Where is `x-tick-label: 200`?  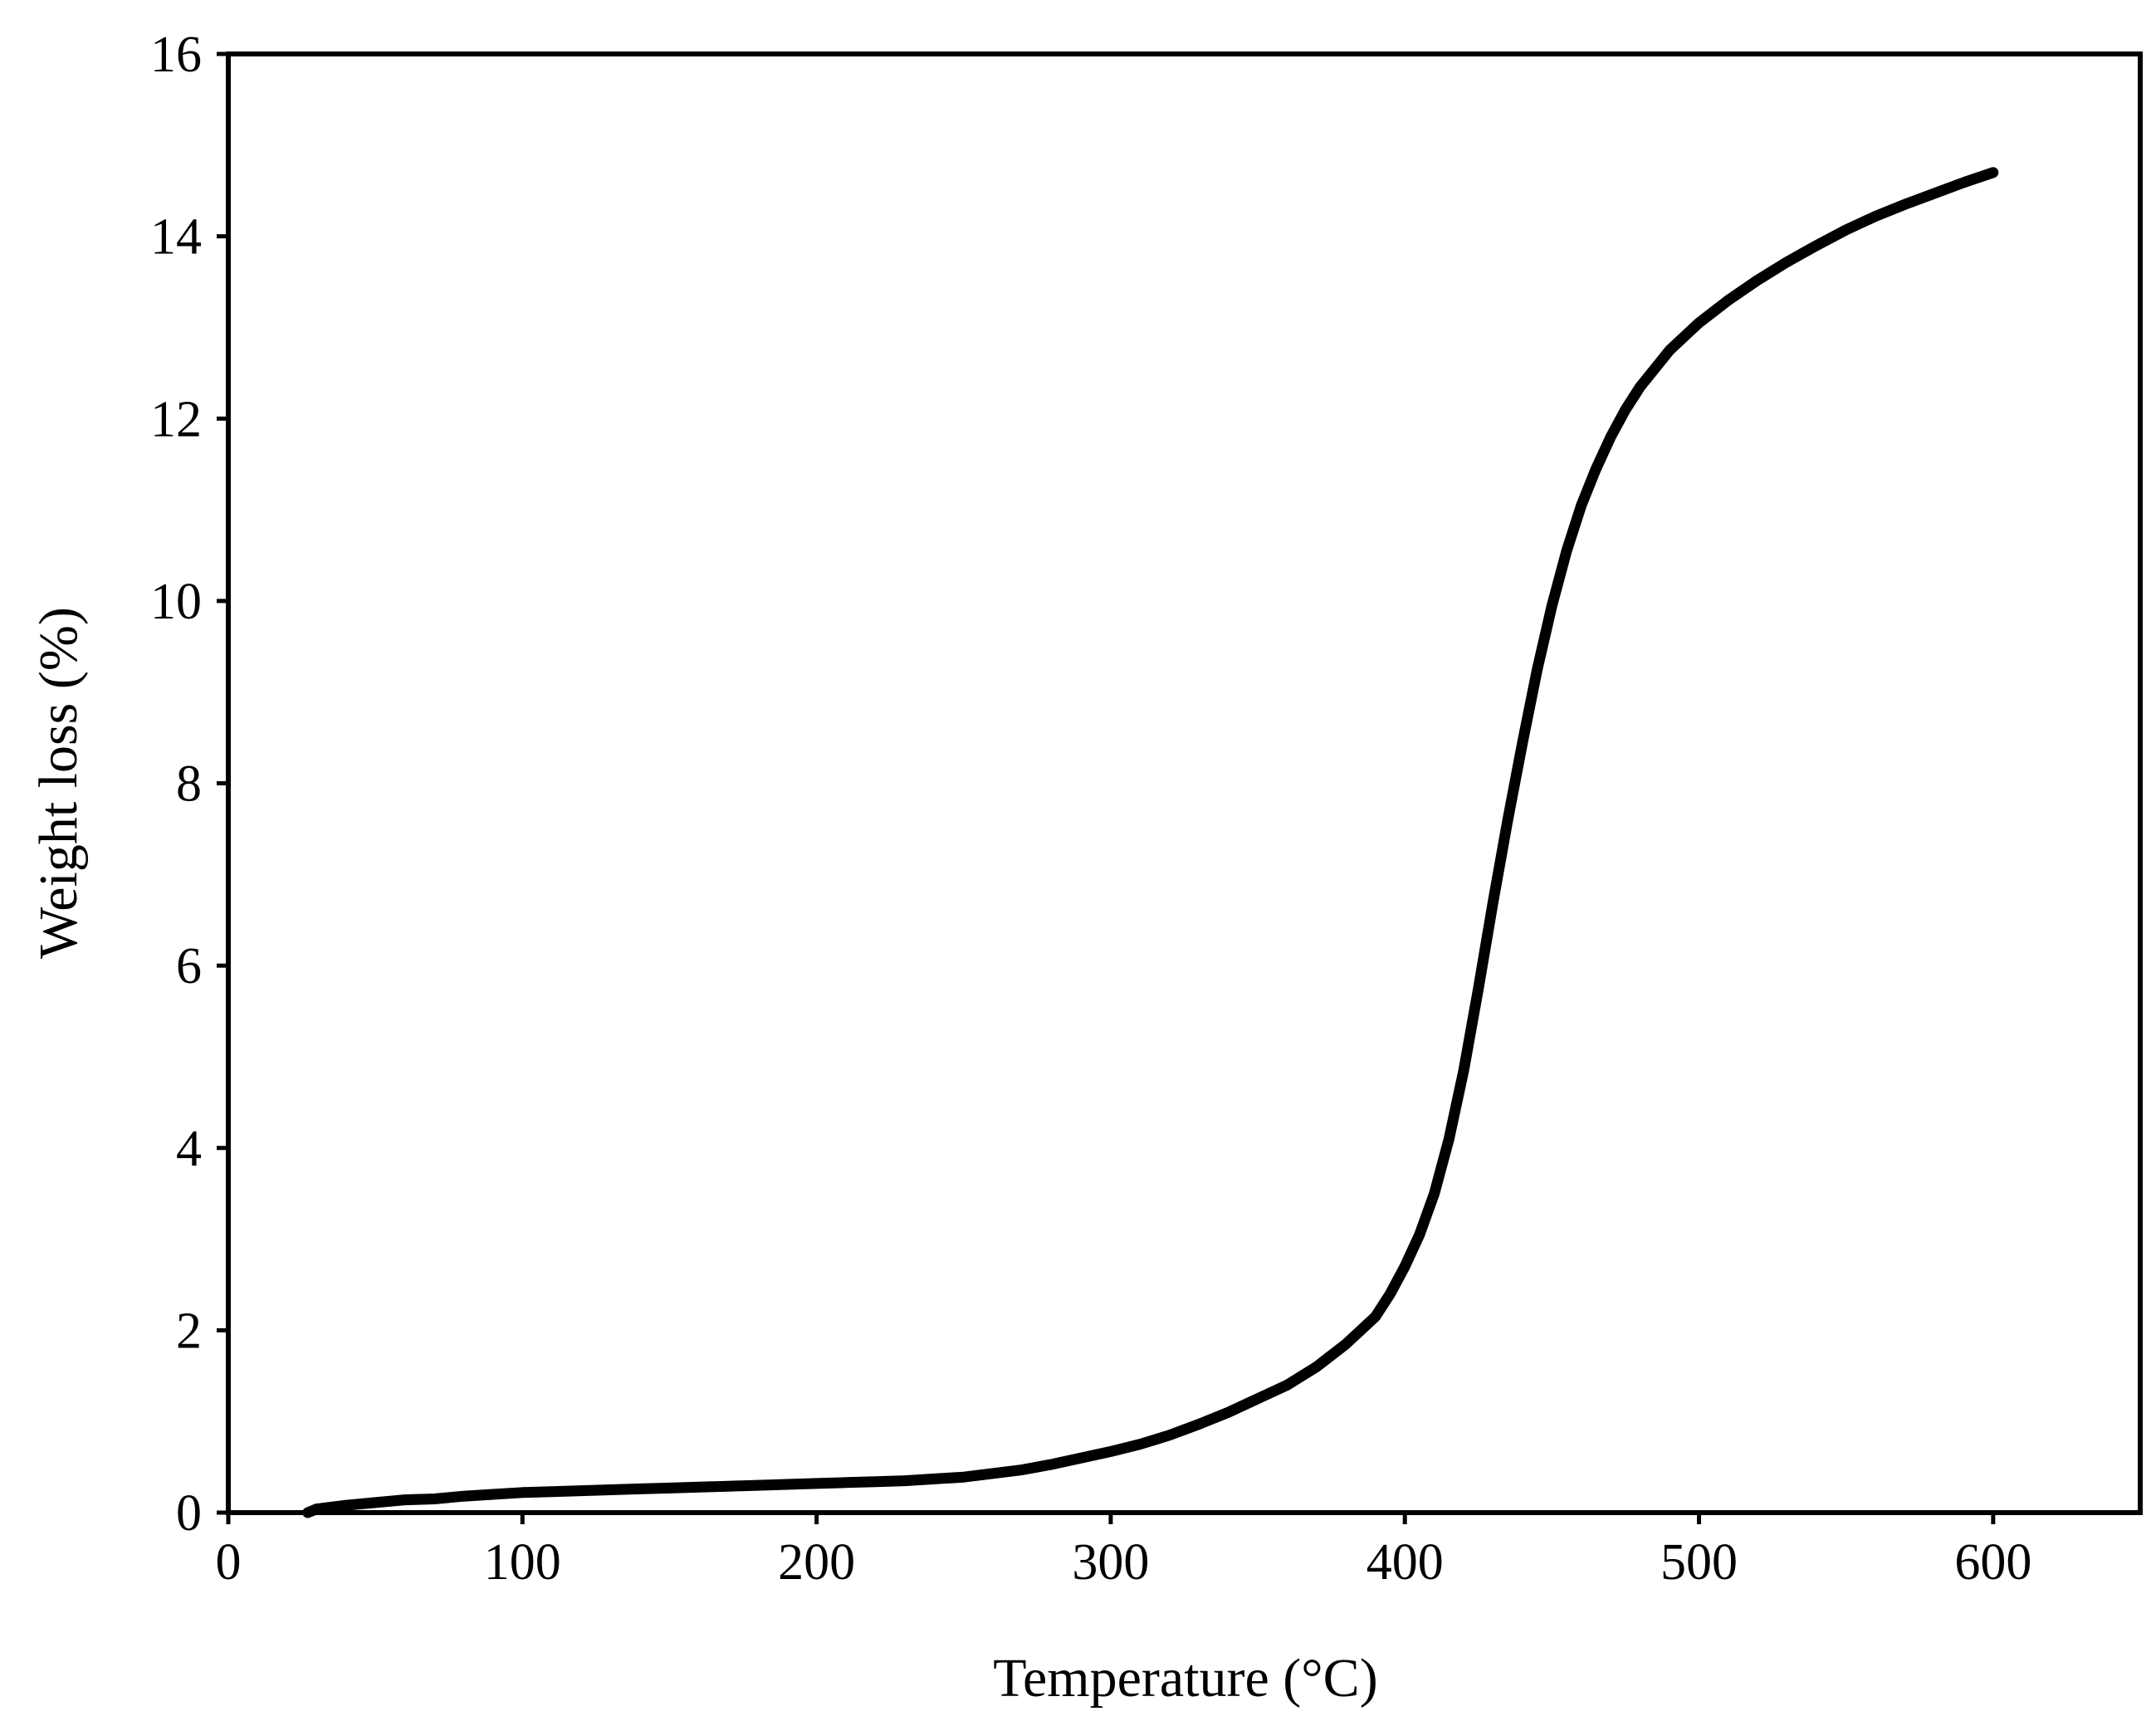 x-tick-label: 200 is located at coordinates (816, 1562).